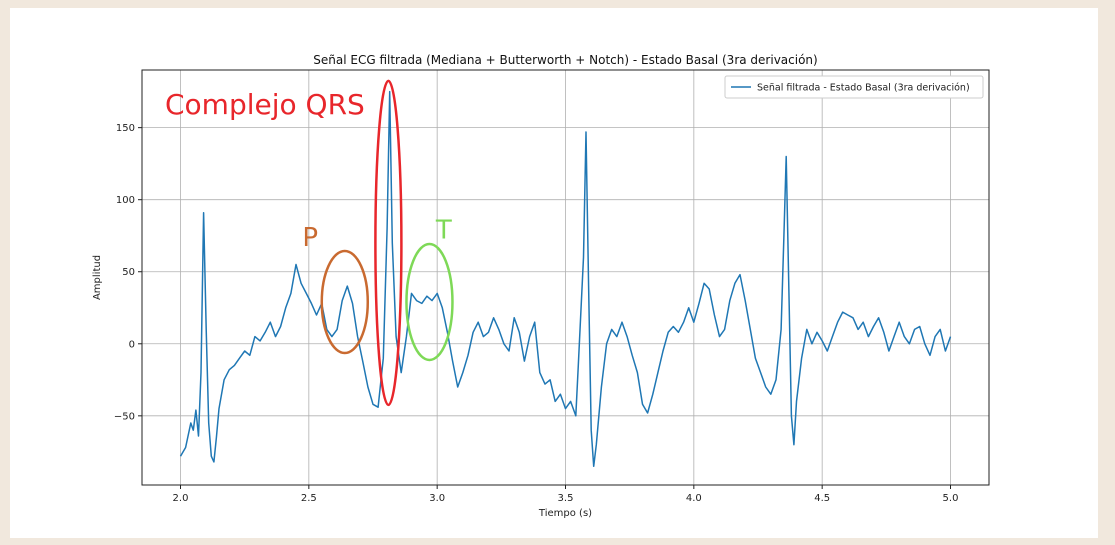 This screenshot has width=1115, height=545. I want to click on x-tick-label: 4.5, so click(822, 498).